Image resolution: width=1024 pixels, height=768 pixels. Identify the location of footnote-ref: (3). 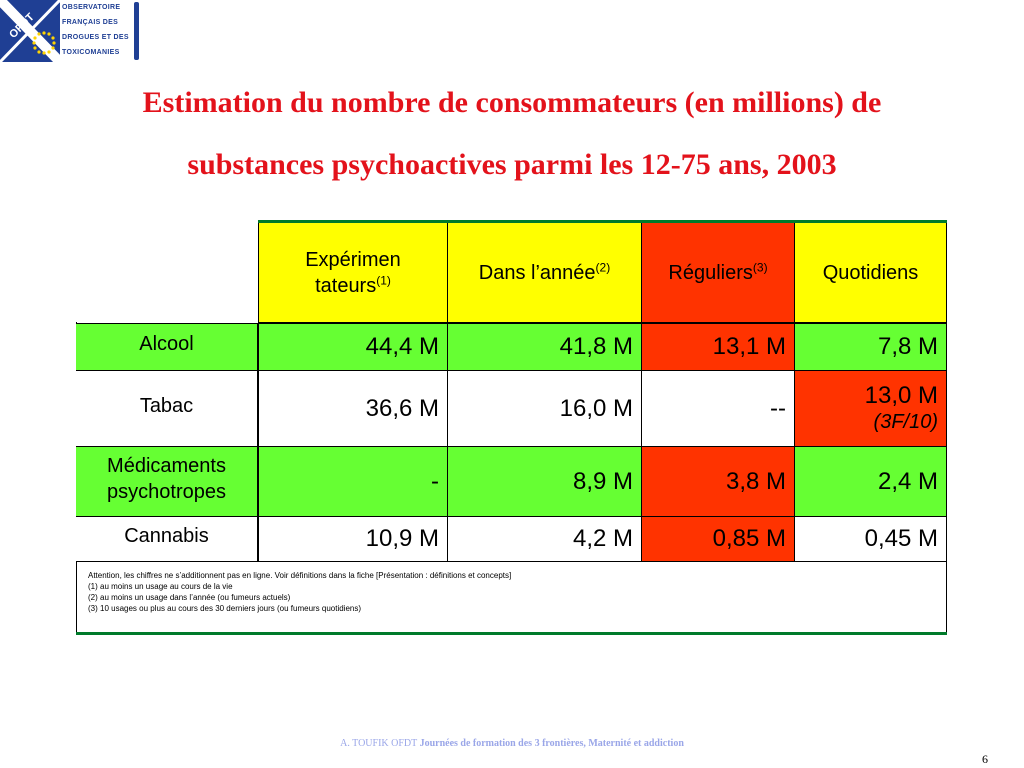
(760, 266).